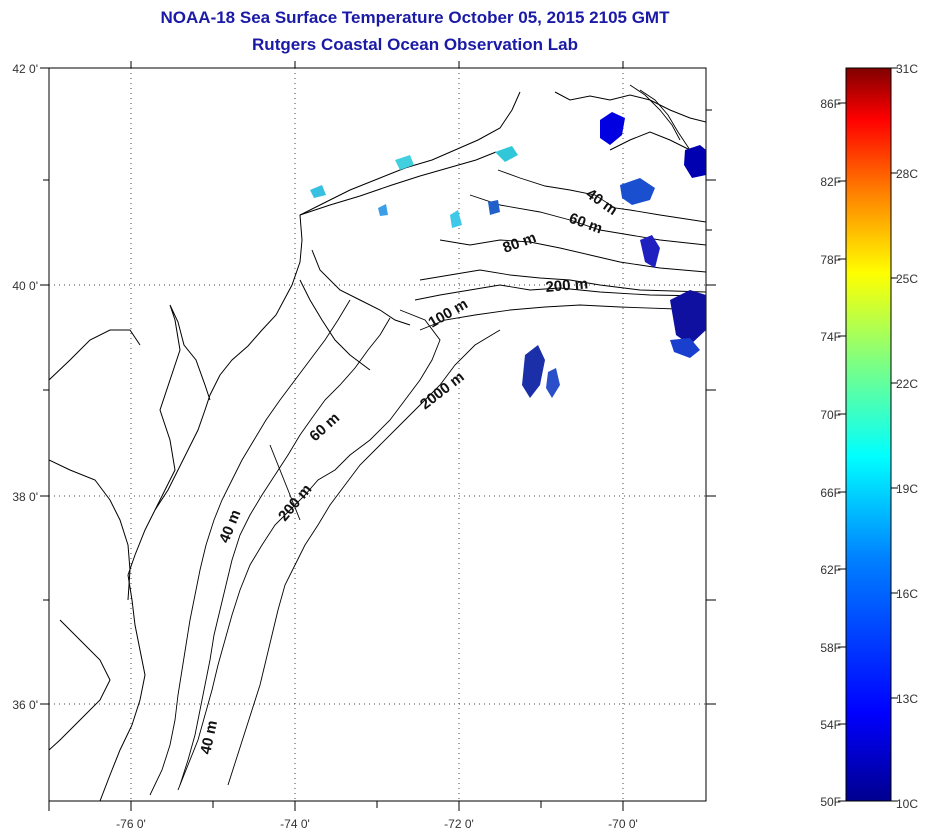 This screenshot has width=928, height=832. Describe the element at coordinates (830, 182) in the screenshot. I see `colorbar-fahrenheit-label: 82F` at that location.